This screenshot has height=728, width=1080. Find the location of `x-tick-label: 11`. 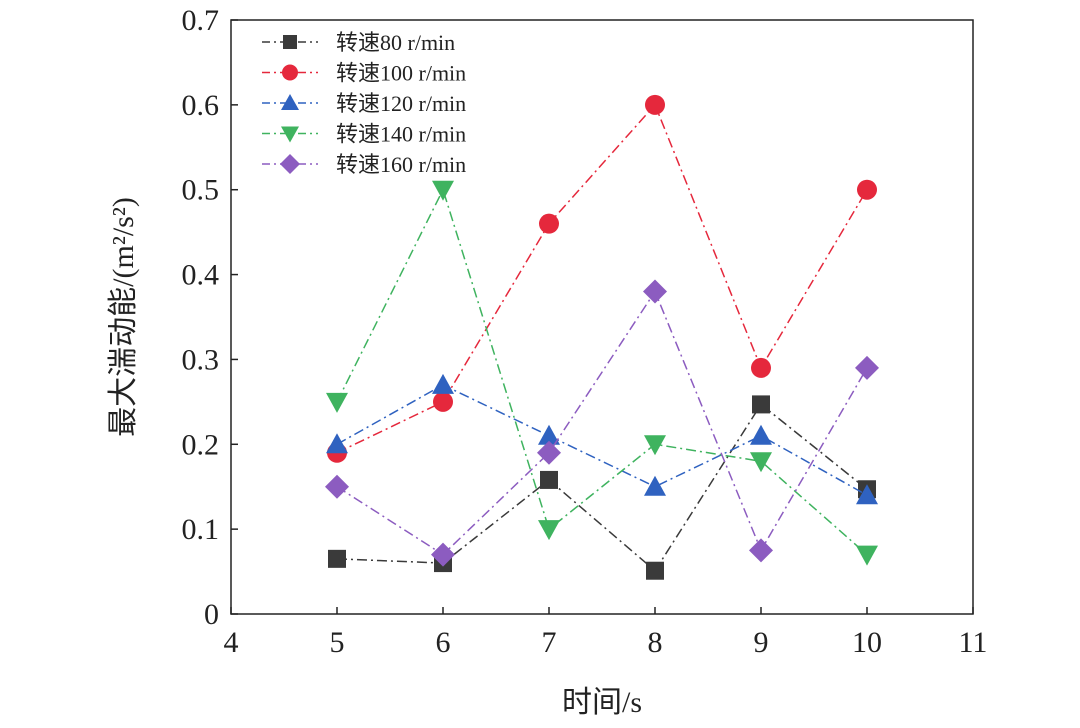

x-tick-label: 11 is located at coordinates (973, 642).